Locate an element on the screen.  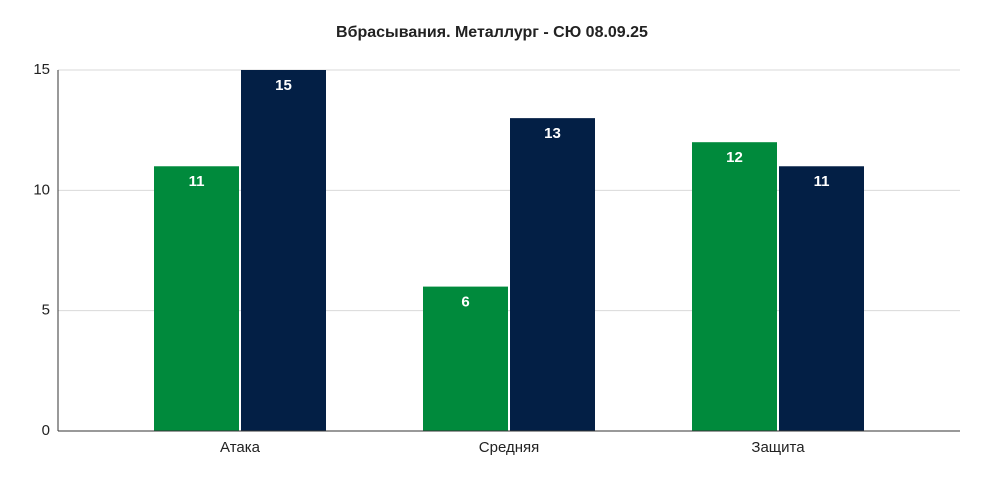
value-label: 12 is located at coordinates (734, 157).